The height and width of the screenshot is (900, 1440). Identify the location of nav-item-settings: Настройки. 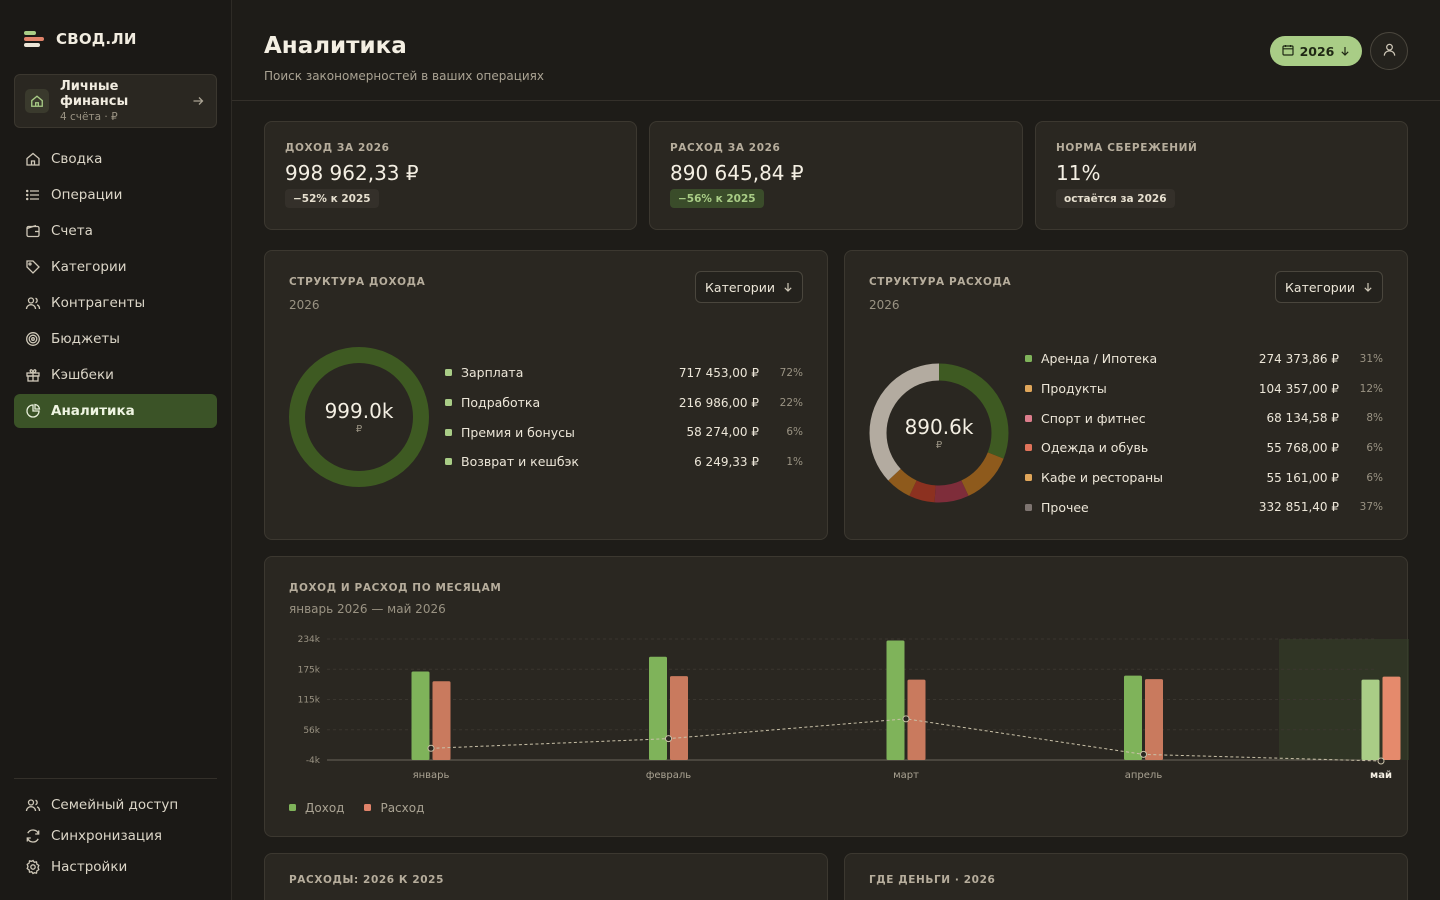
(115, 866).